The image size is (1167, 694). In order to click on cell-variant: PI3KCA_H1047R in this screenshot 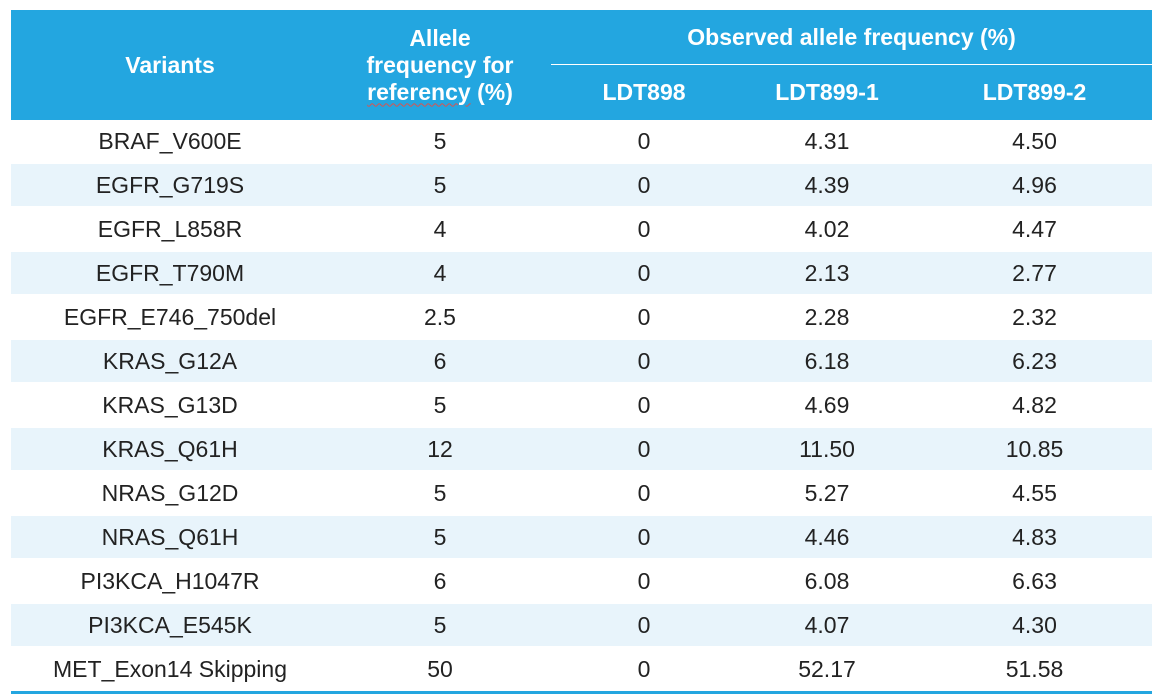, I will do `click(170, 580)`.